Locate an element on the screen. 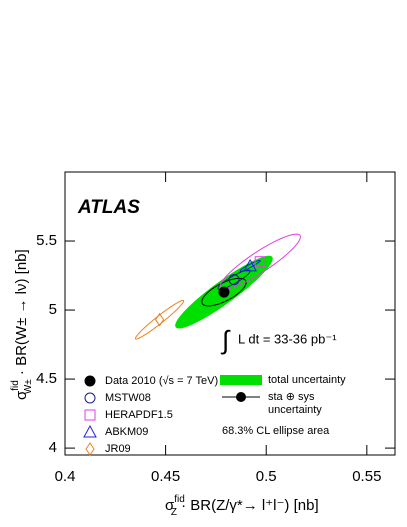 The height and width of the screenshot is (527, 407). y-axis-label: σfid W± · BR(W± → lν) [nb] is located at coordinates (22, 324).